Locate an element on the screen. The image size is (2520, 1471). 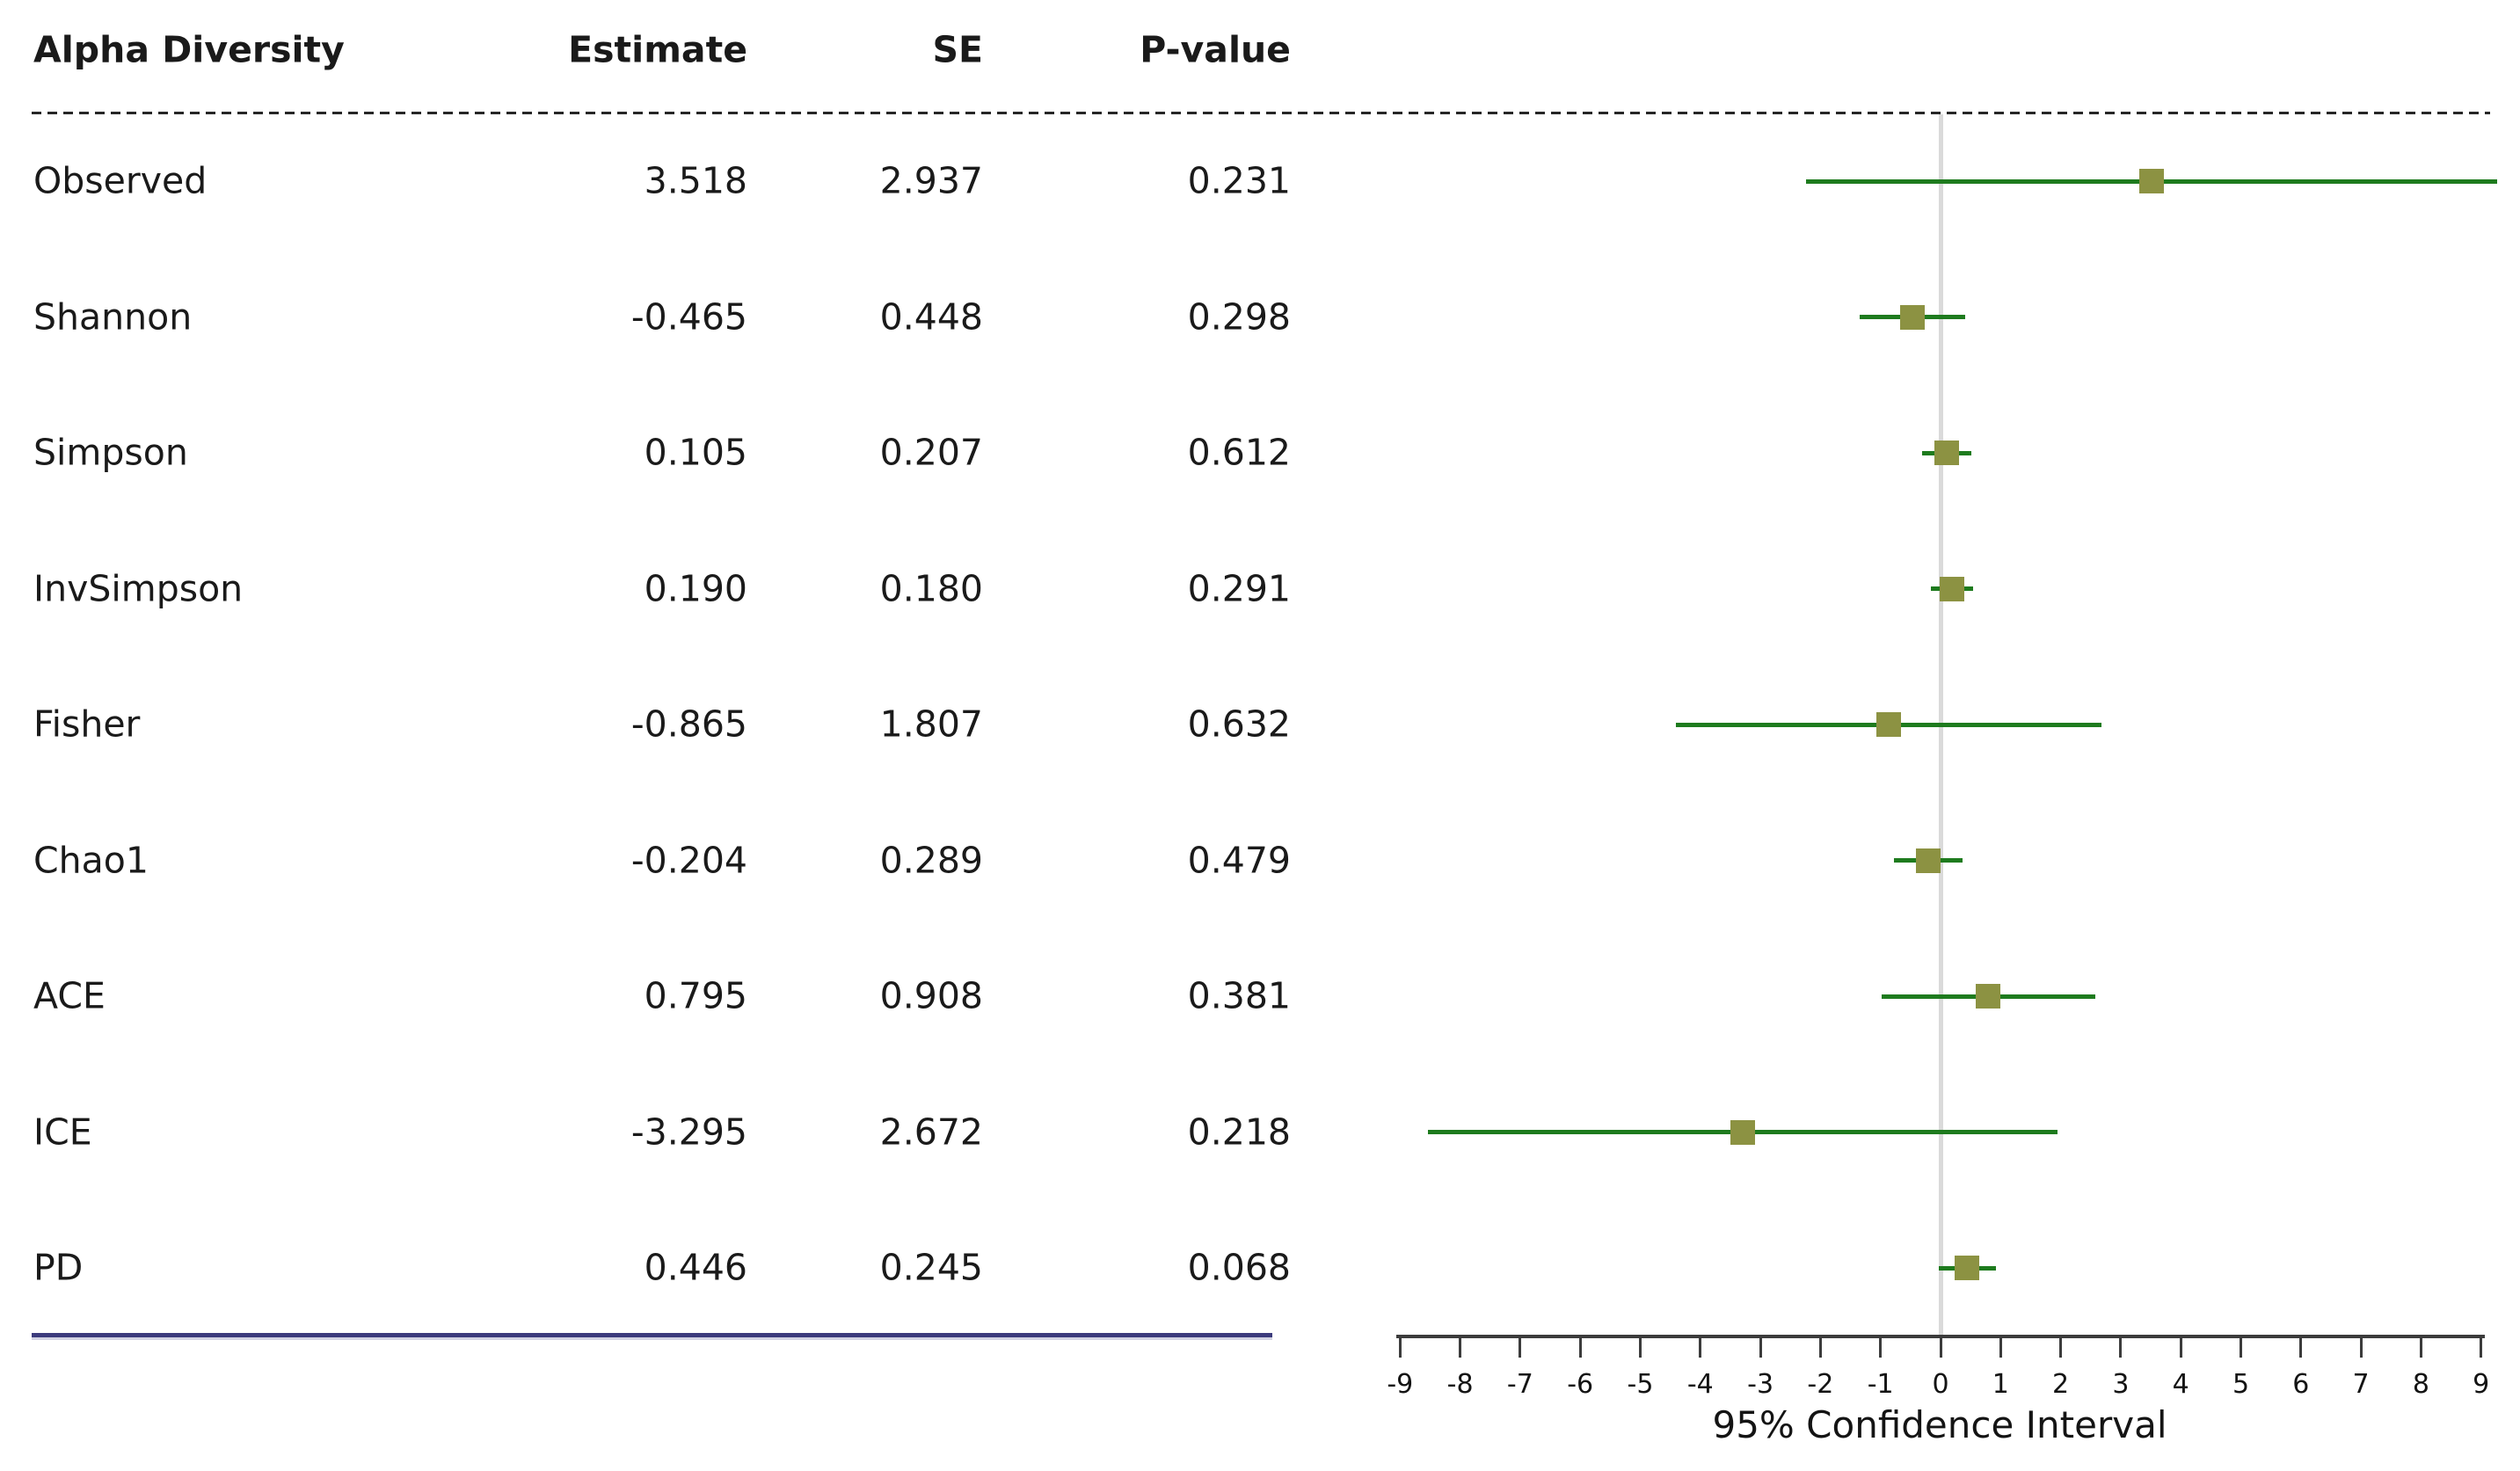
se-value: 2.672 is located at coordinates (931, 1132).